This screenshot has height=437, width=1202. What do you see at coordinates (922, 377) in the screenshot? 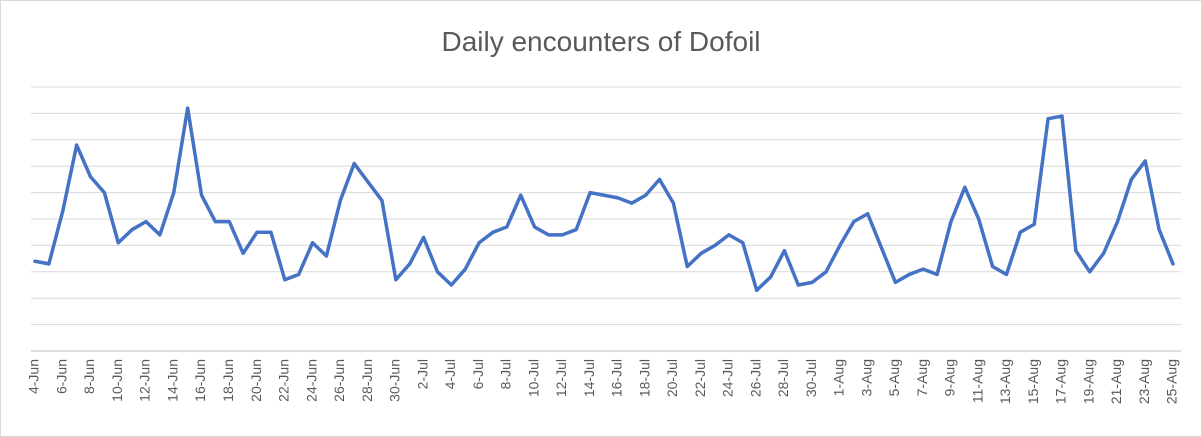
I see `x-tick-label: 7-Aug` at bounding box center [922, 377].